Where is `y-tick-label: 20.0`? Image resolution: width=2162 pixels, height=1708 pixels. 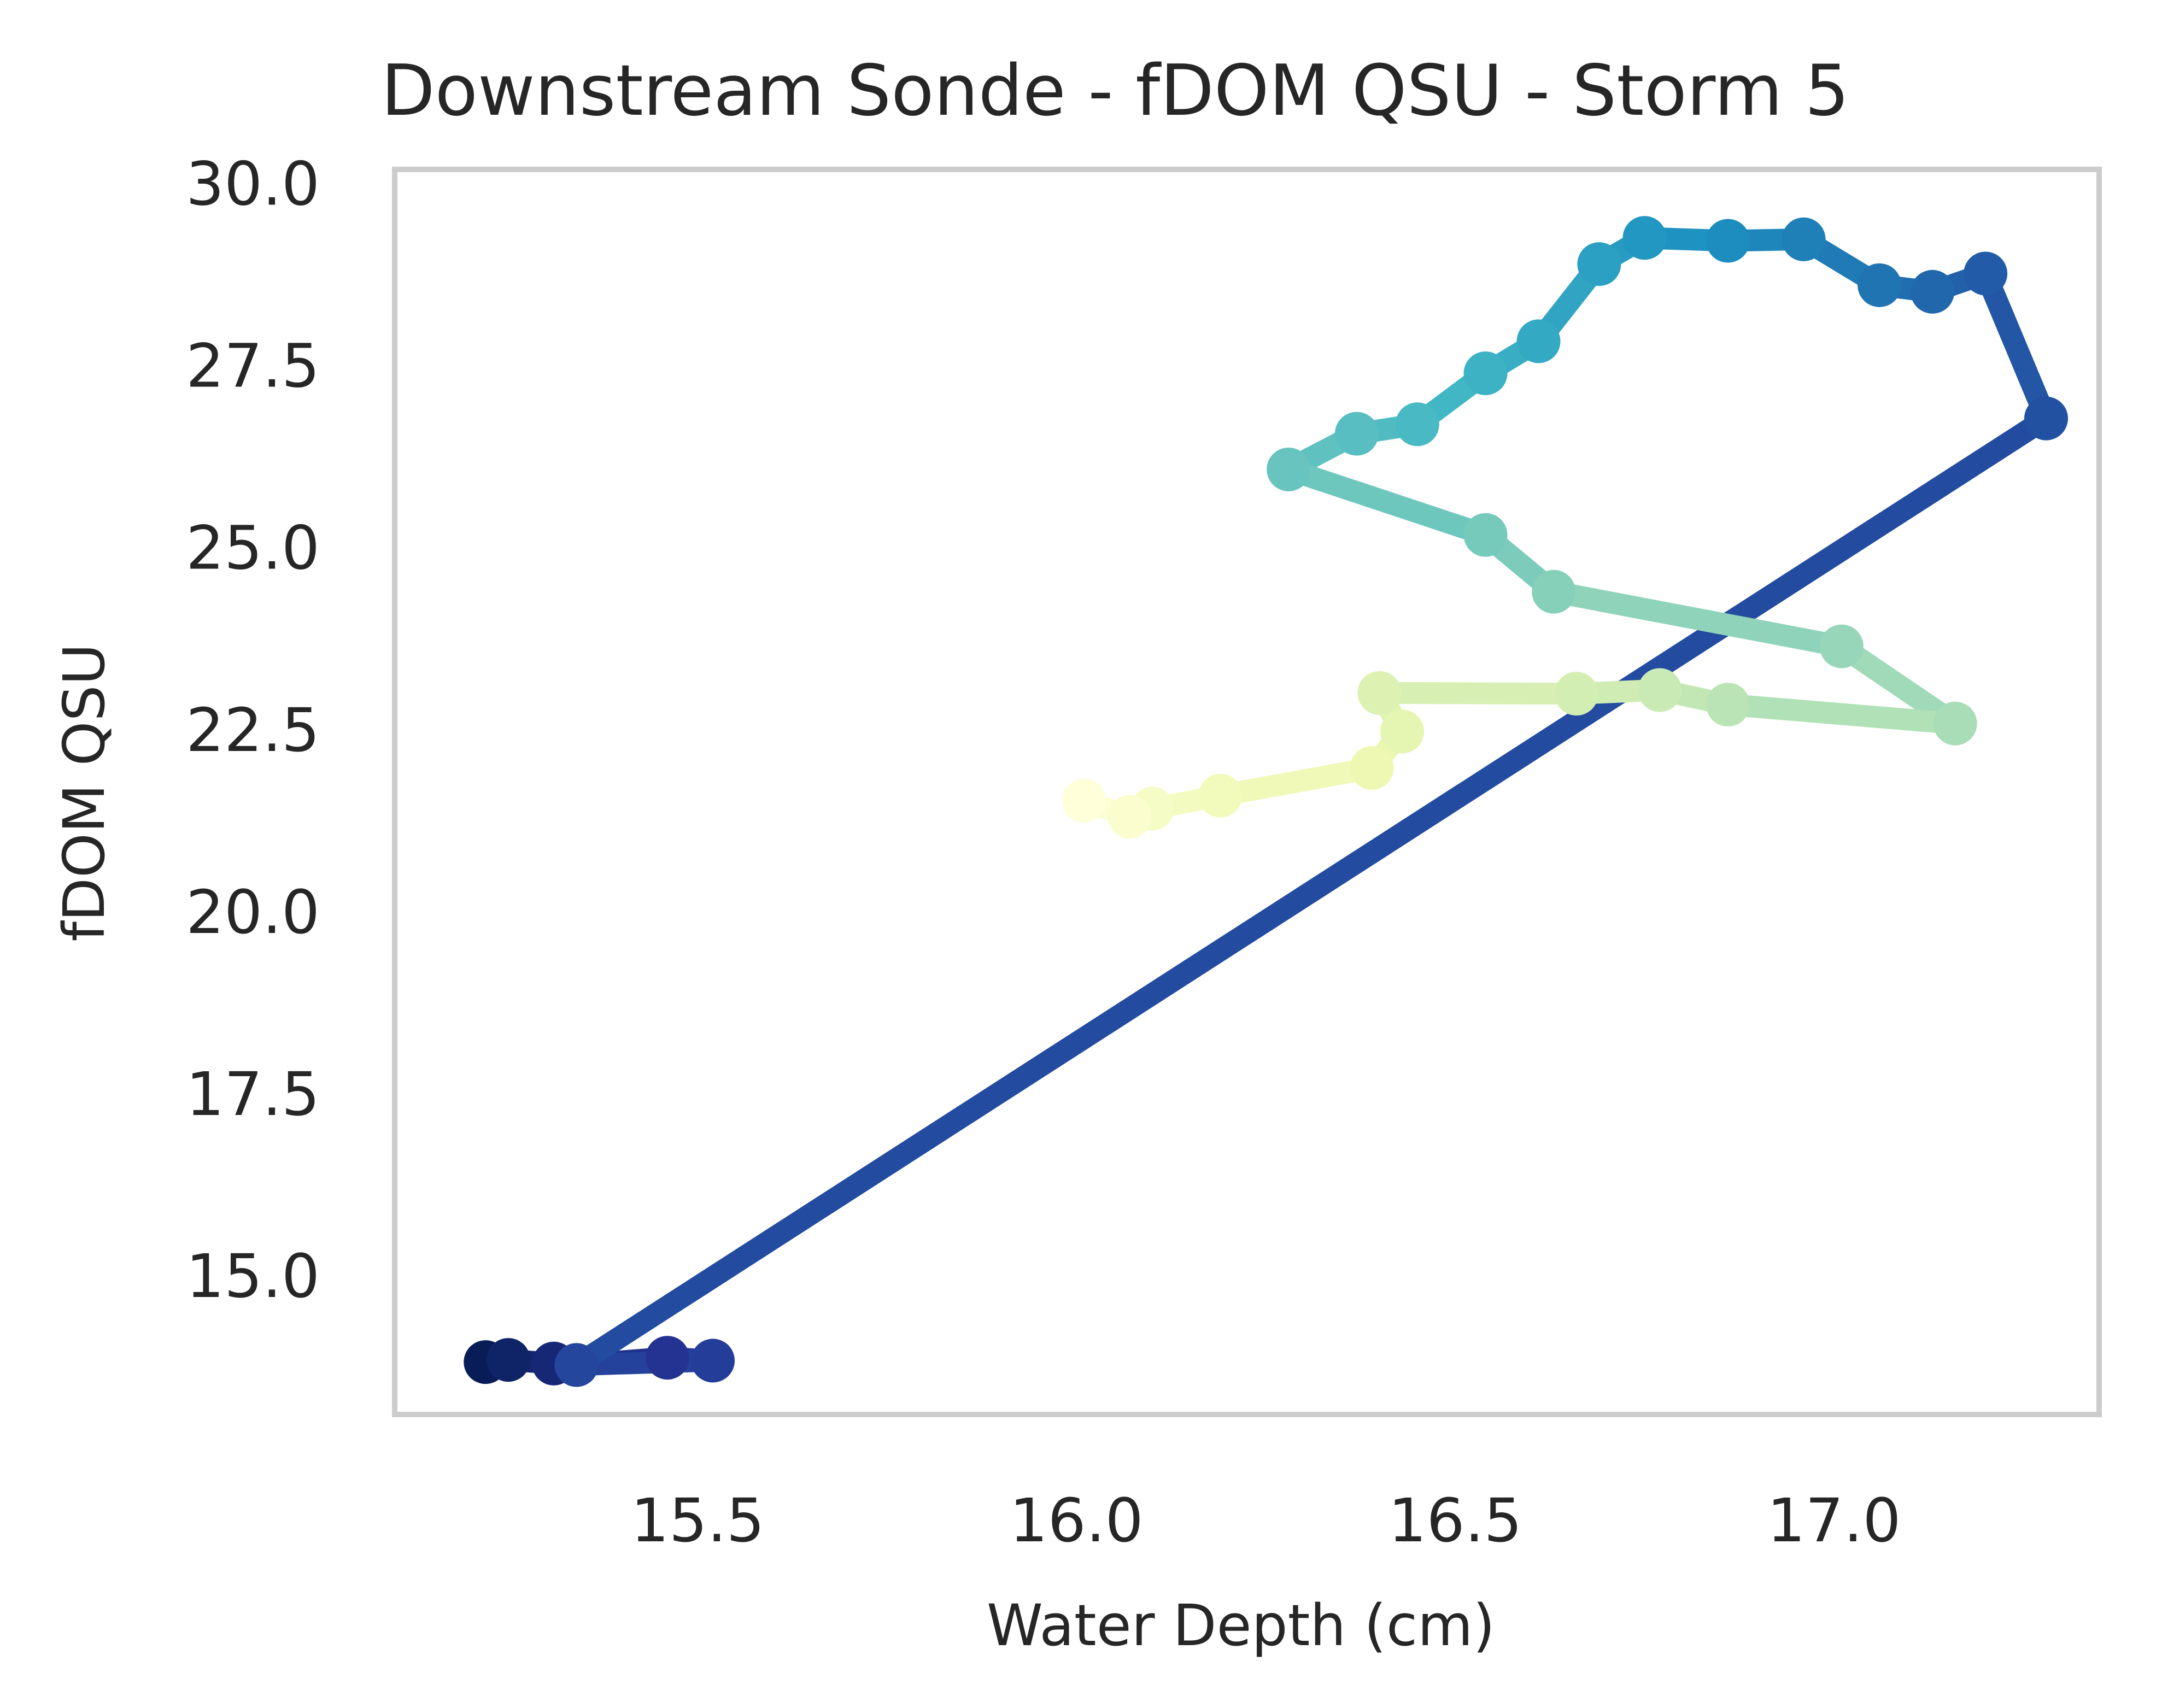
y-tick-label: 20.0 is located at coordinates (253, 912).